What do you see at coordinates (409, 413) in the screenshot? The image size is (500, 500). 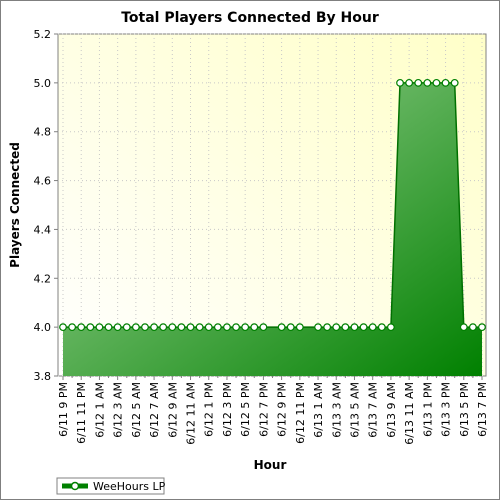 I see `x-tick-label: 6/13 11 AM` at bounding box center [409, 413].